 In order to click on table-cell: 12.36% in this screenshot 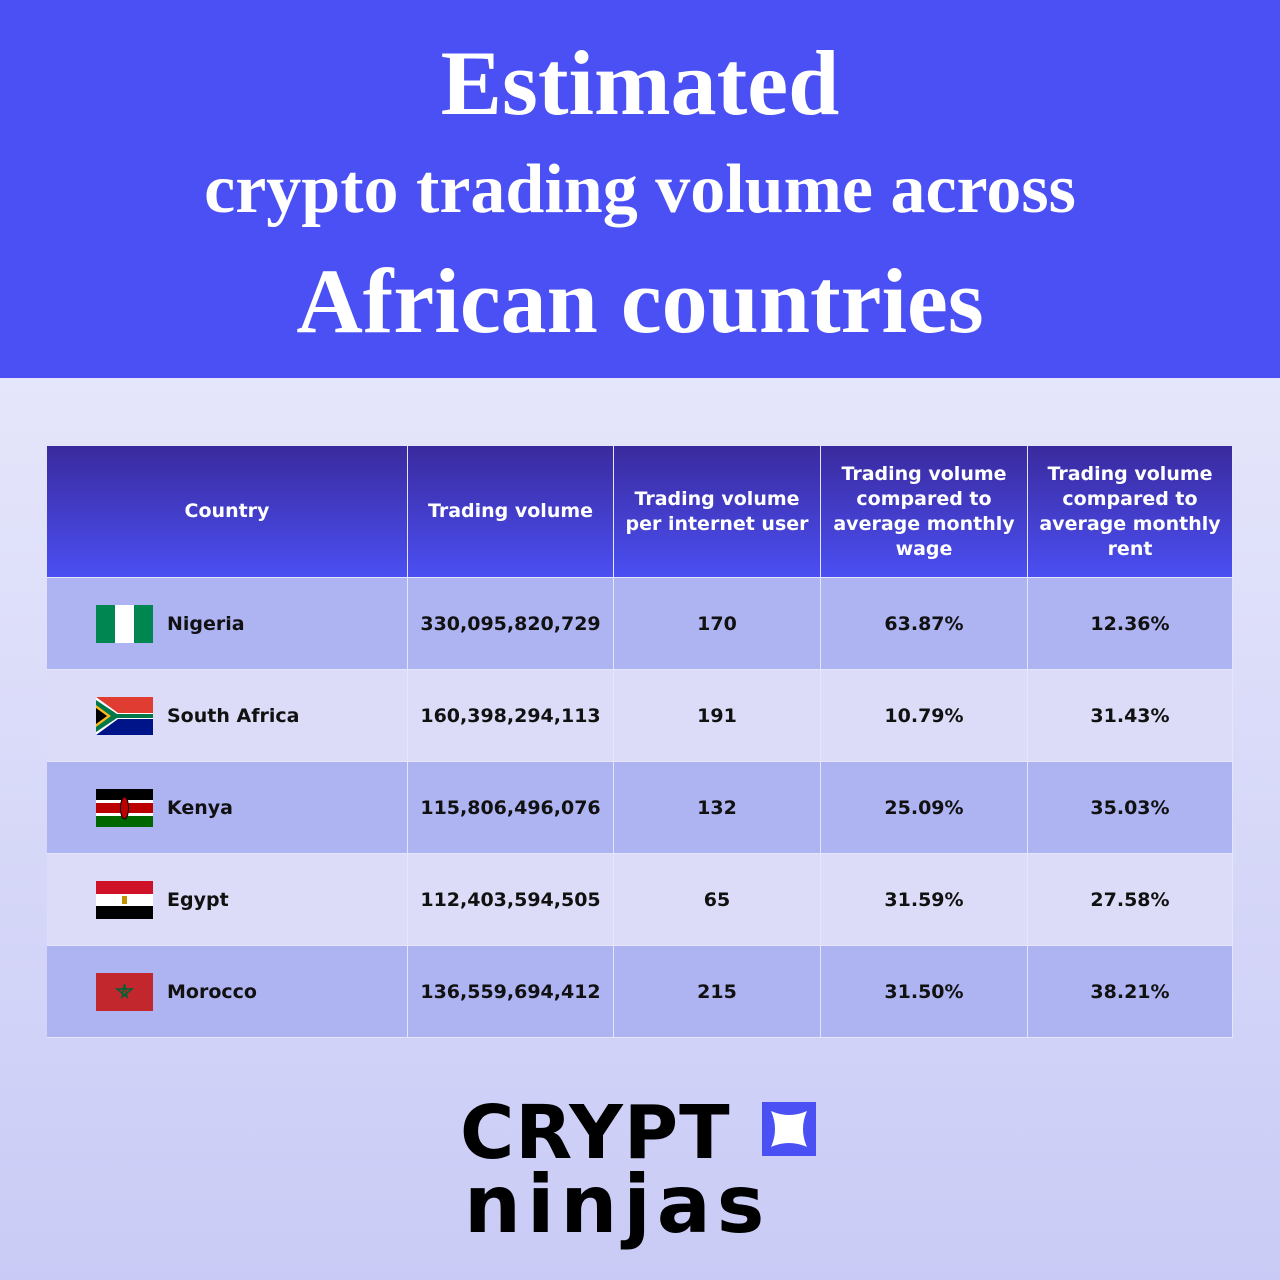, I will do `click(1130, 624)`.